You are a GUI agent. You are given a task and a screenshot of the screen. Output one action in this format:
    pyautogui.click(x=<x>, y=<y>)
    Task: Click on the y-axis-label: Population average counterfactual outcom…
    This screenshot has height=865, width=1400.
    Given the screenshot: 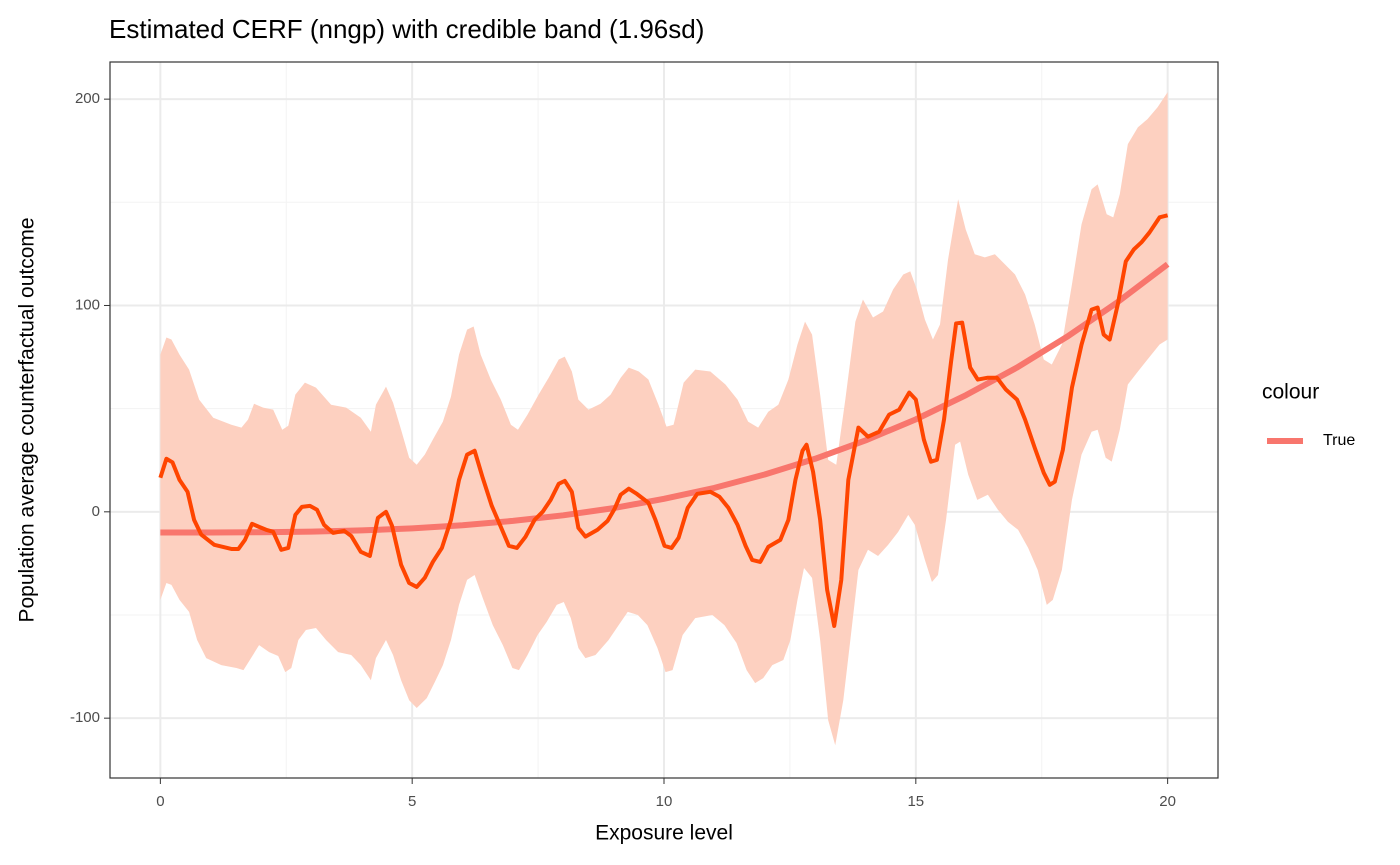 What is the action you would take?
    pyautogui.click(x=27, y=419)
    